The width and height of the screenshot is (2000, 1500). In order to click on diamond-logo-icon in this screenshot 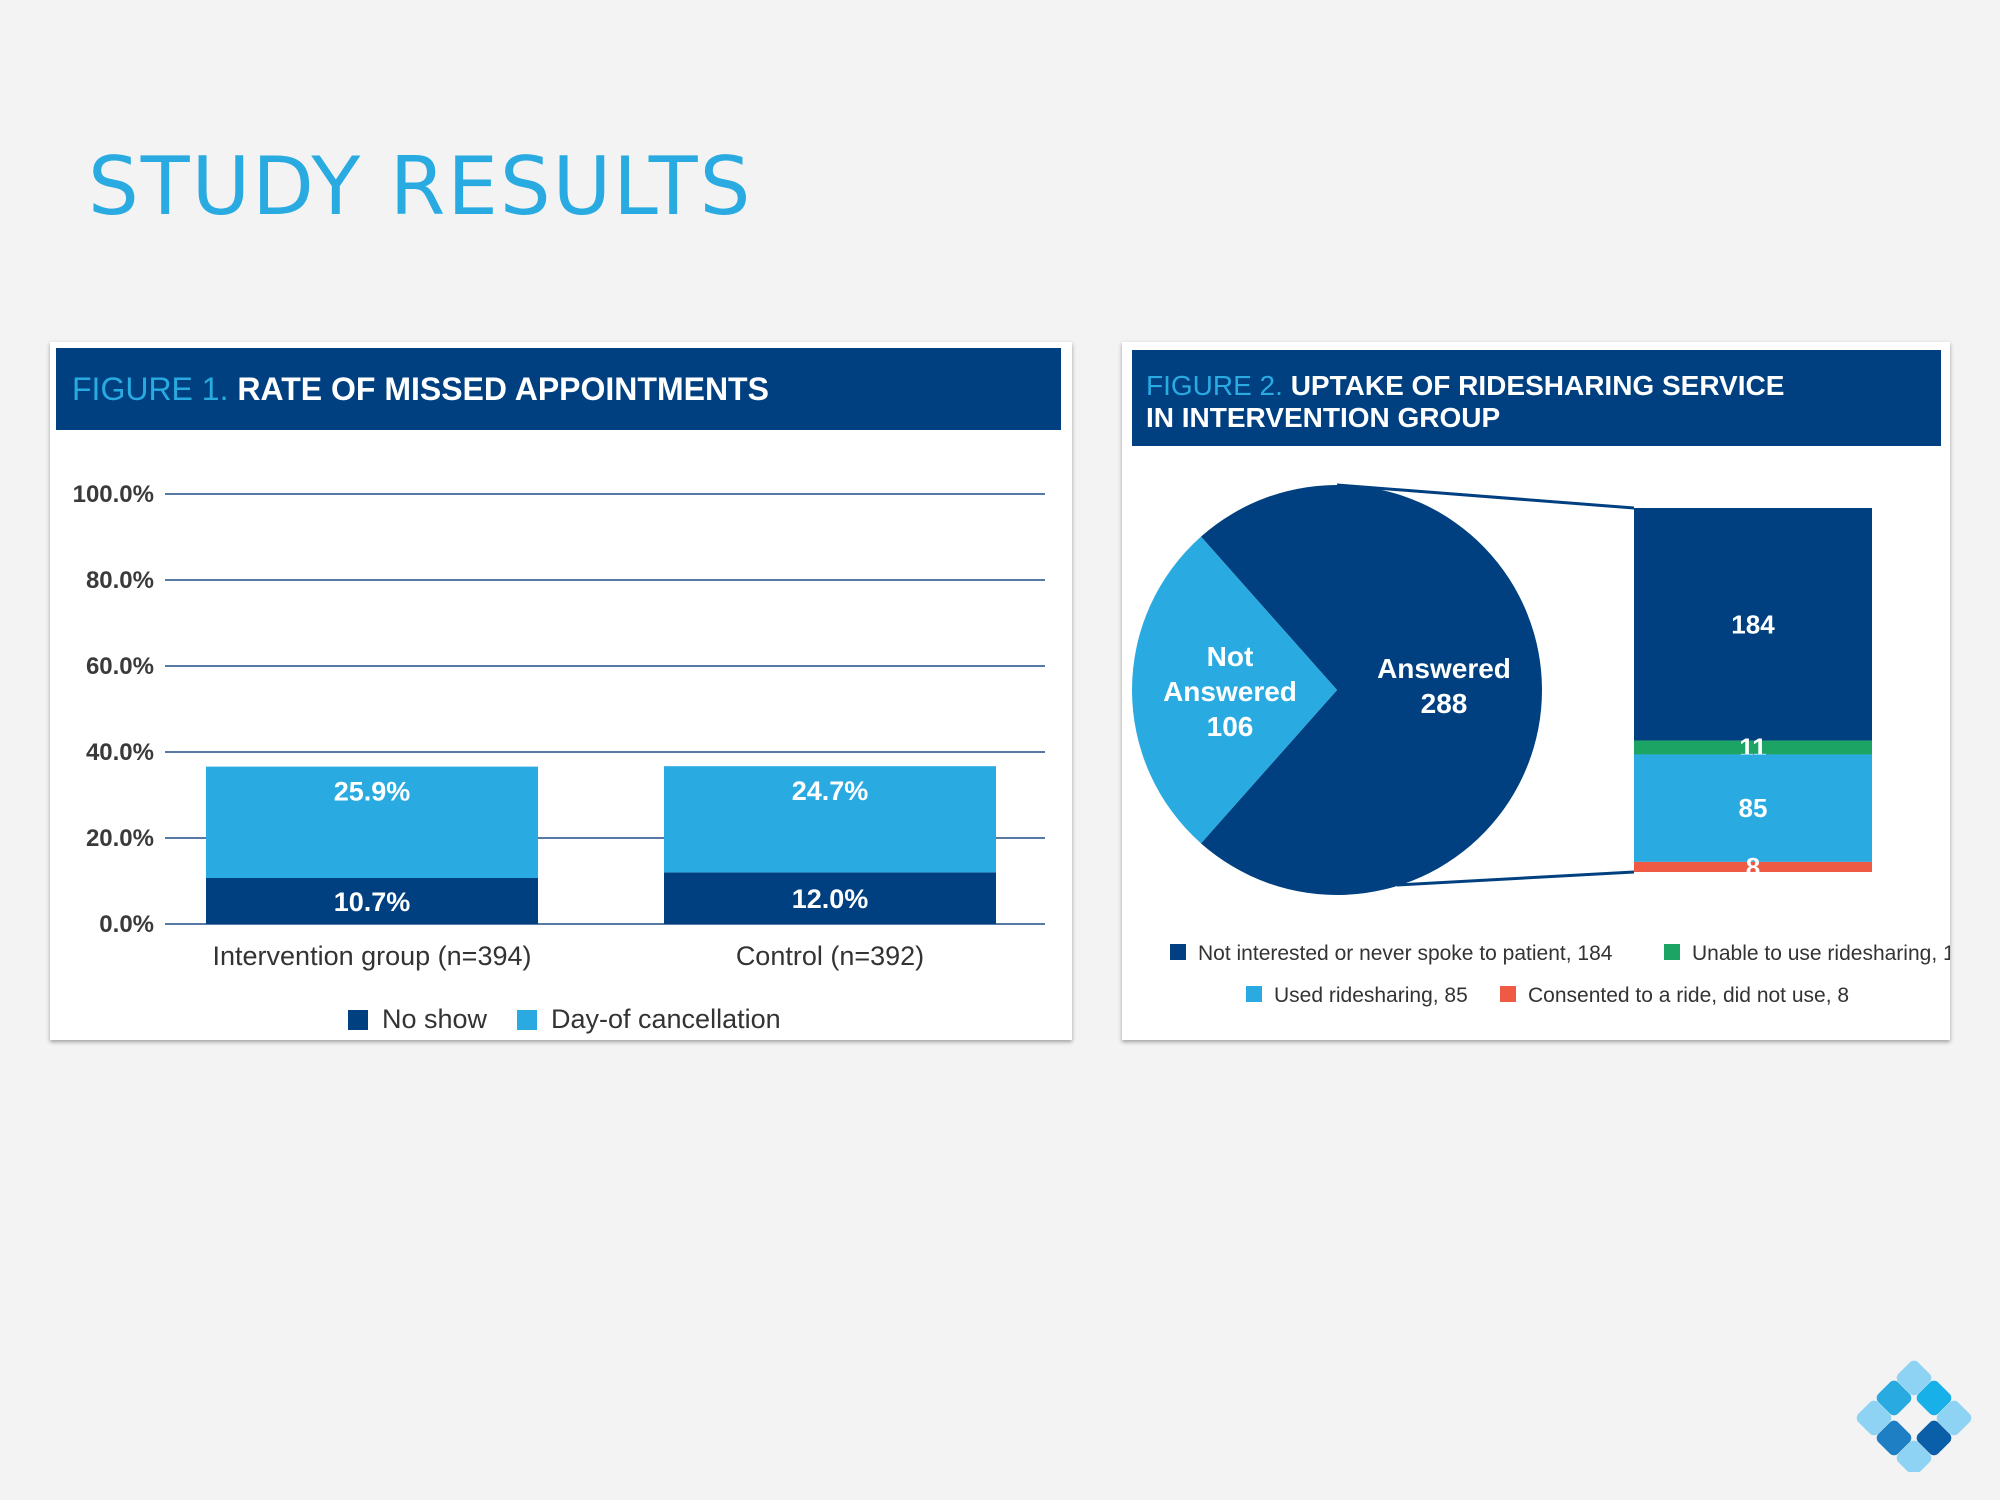, I will do `click(1914, 1416)`.